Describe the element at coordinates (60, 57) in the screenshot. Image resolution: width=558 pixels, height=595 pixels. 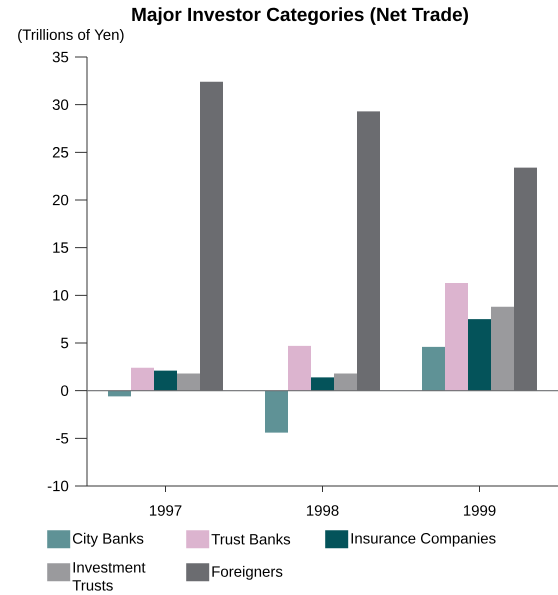
I see `y-tick-label: 35` at that location.